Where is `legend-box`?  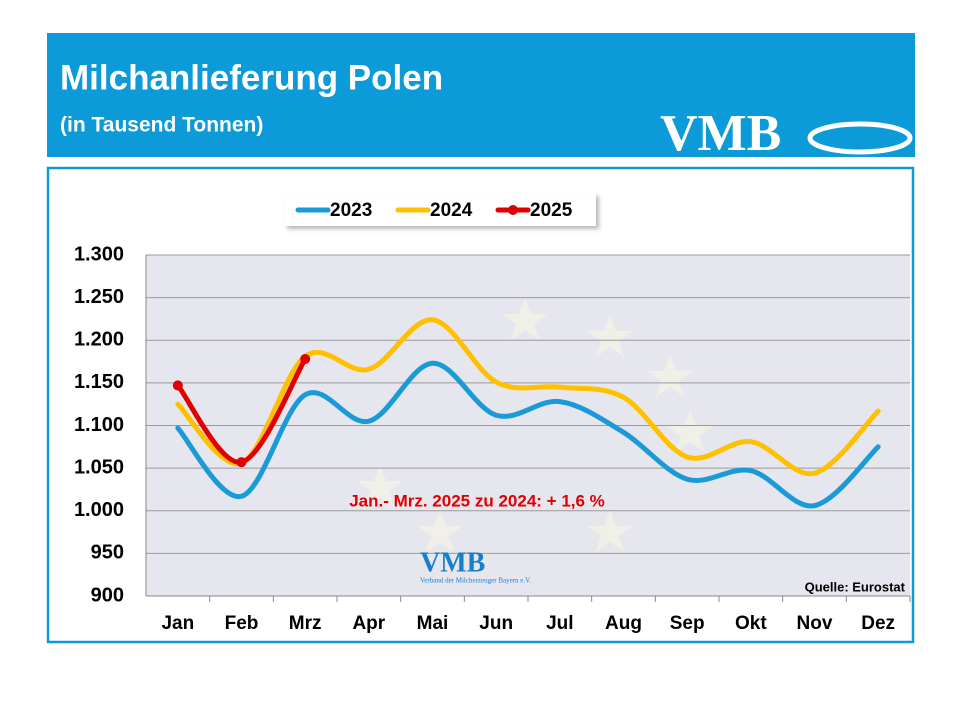
legend-box is located at coordinates (440, 209).